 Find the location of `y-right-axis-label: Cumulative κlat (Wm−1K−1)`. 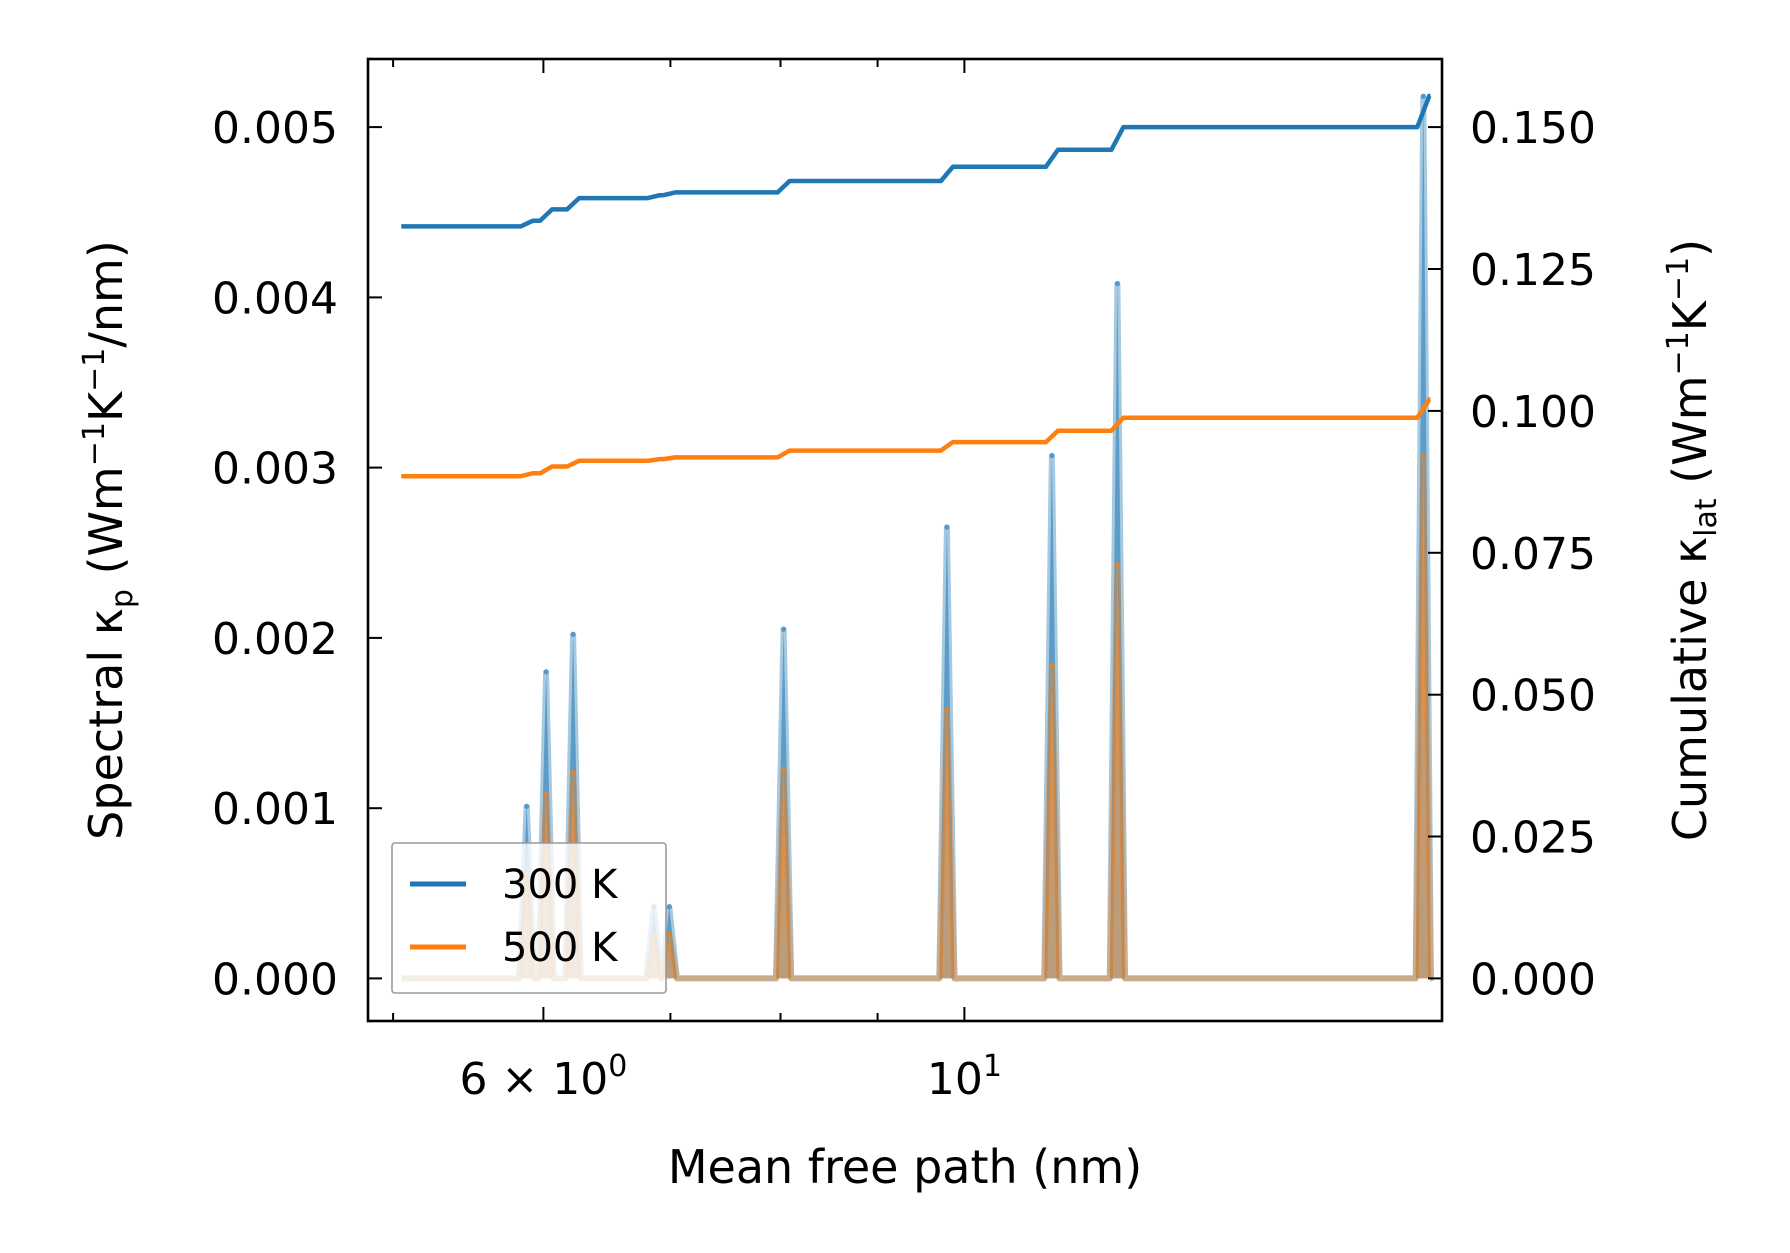

y-right-axis-label: Cumulative κlat (Wm−1K−1) is located at coordinates (1692, 540).